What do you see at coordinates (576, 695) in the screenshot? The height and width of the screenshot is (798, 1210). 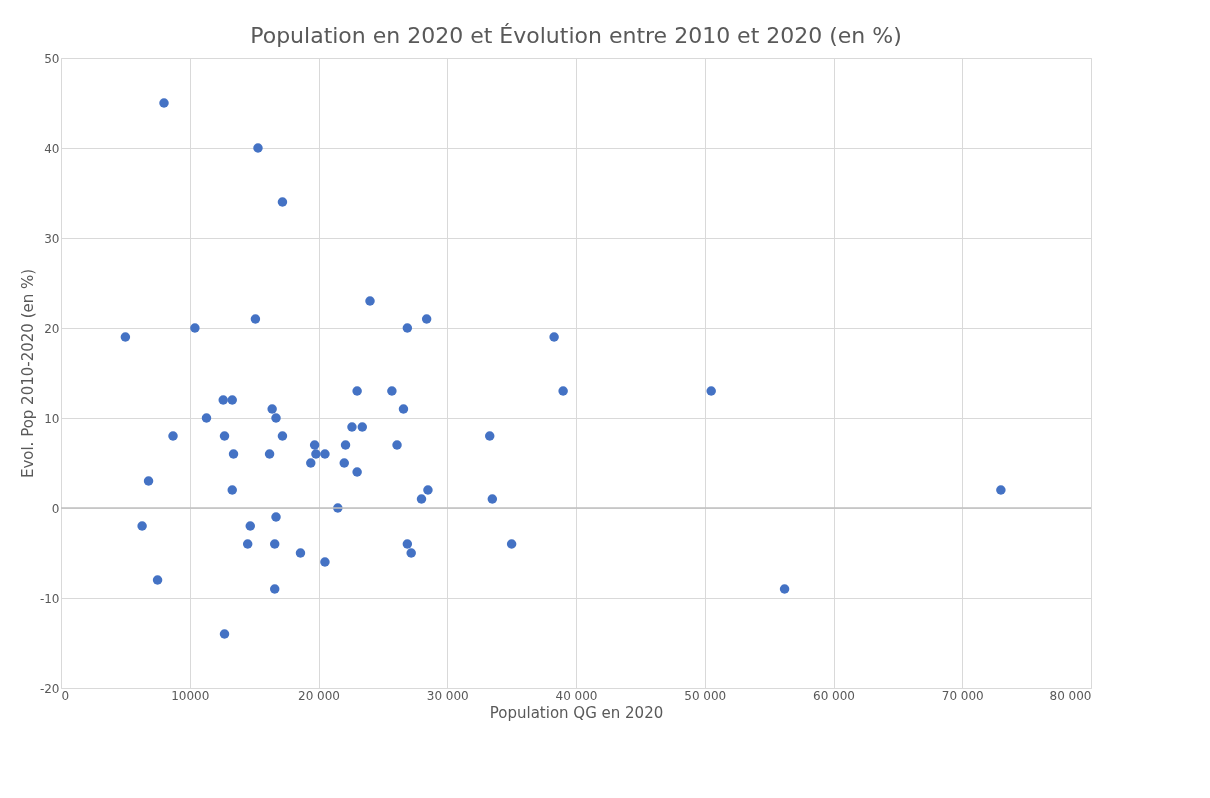 I see `x-tick-label: 40 000` at bounding box center [576, 695].